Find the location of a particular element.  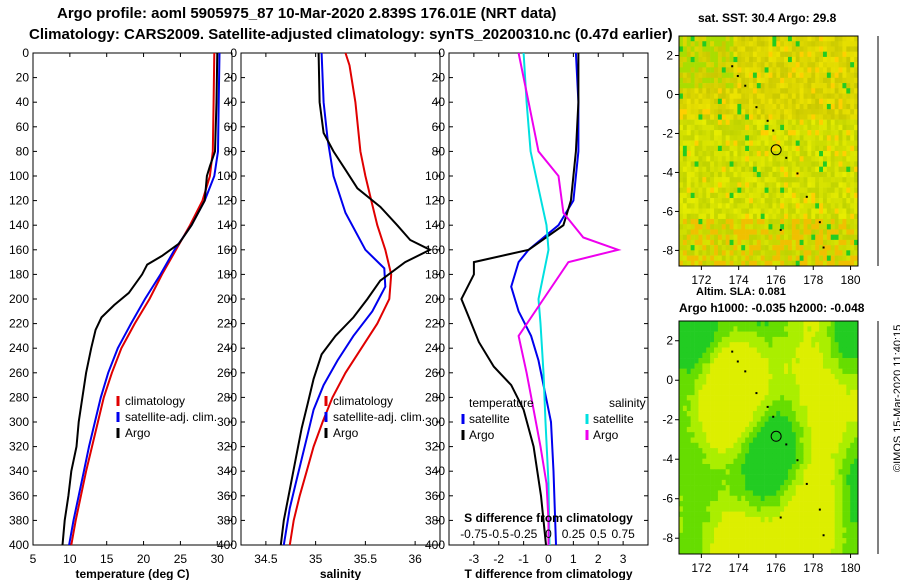

x-axis-label: salinity is located at coordinates (341, 573).